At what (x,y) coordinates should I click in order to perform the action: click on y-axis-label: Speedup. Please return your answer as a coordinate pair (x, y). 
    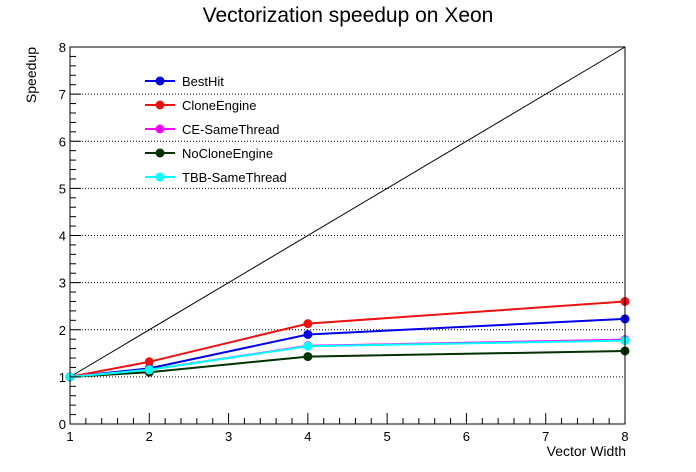
    Looking at the image, I should click on (31, 75).